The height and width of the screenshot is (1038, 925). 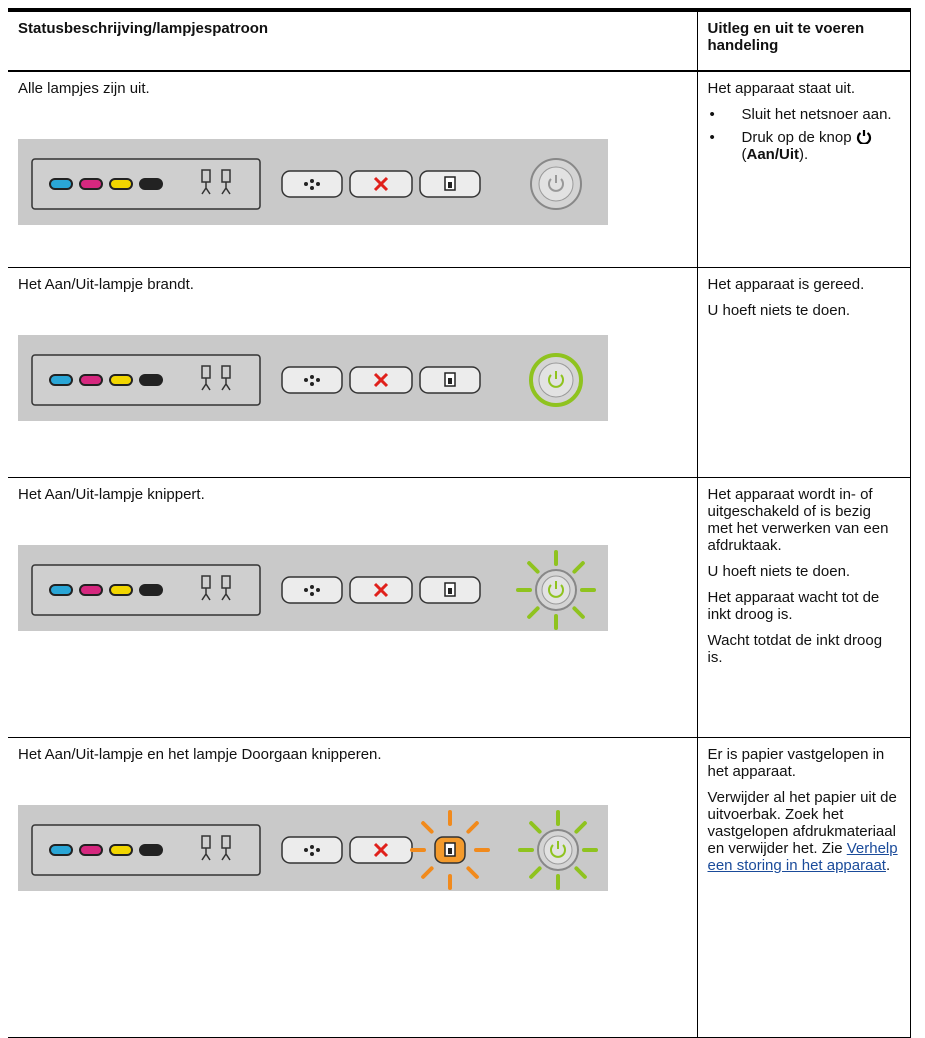 I want to click on status-text: Alle lampjes zijn uit., so click(x=84, y=88).